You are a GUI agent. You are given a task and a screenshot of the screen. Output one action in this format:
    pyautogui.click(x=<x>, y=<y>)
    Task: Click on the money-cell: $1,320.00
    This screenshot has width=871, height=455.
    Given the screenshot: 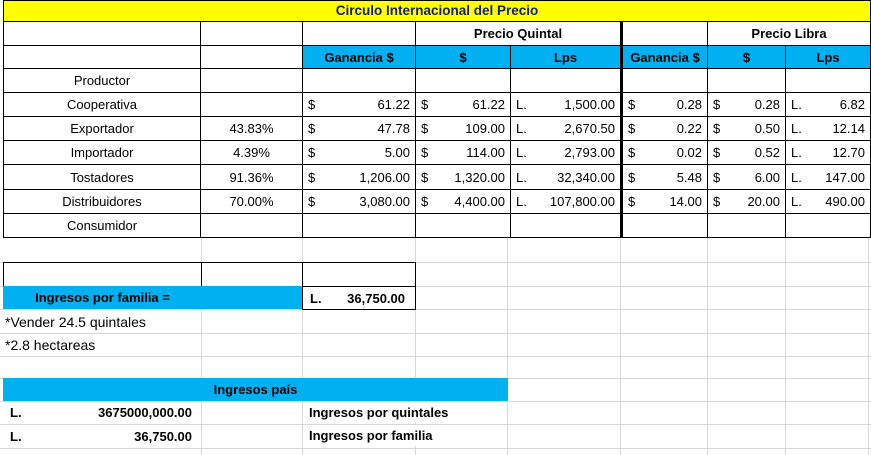 What is the action you would take?
    pyautogui.click(x=463, y=177)
    